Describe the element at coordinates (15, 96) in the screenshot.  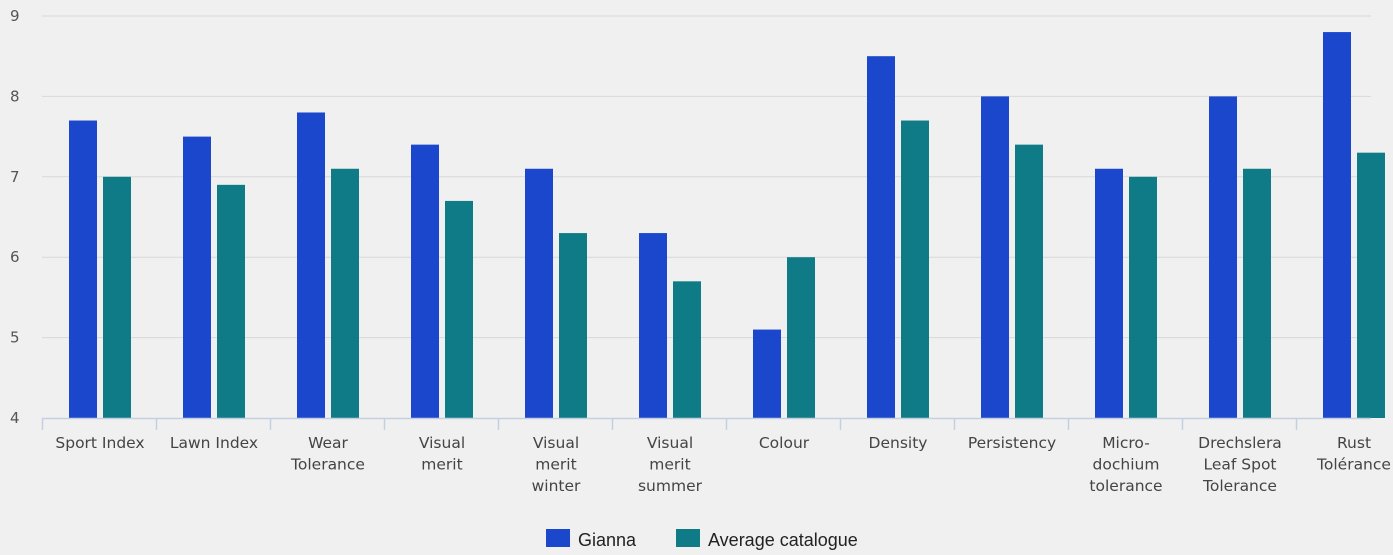
I see `y-tick-label: 8` at that location.